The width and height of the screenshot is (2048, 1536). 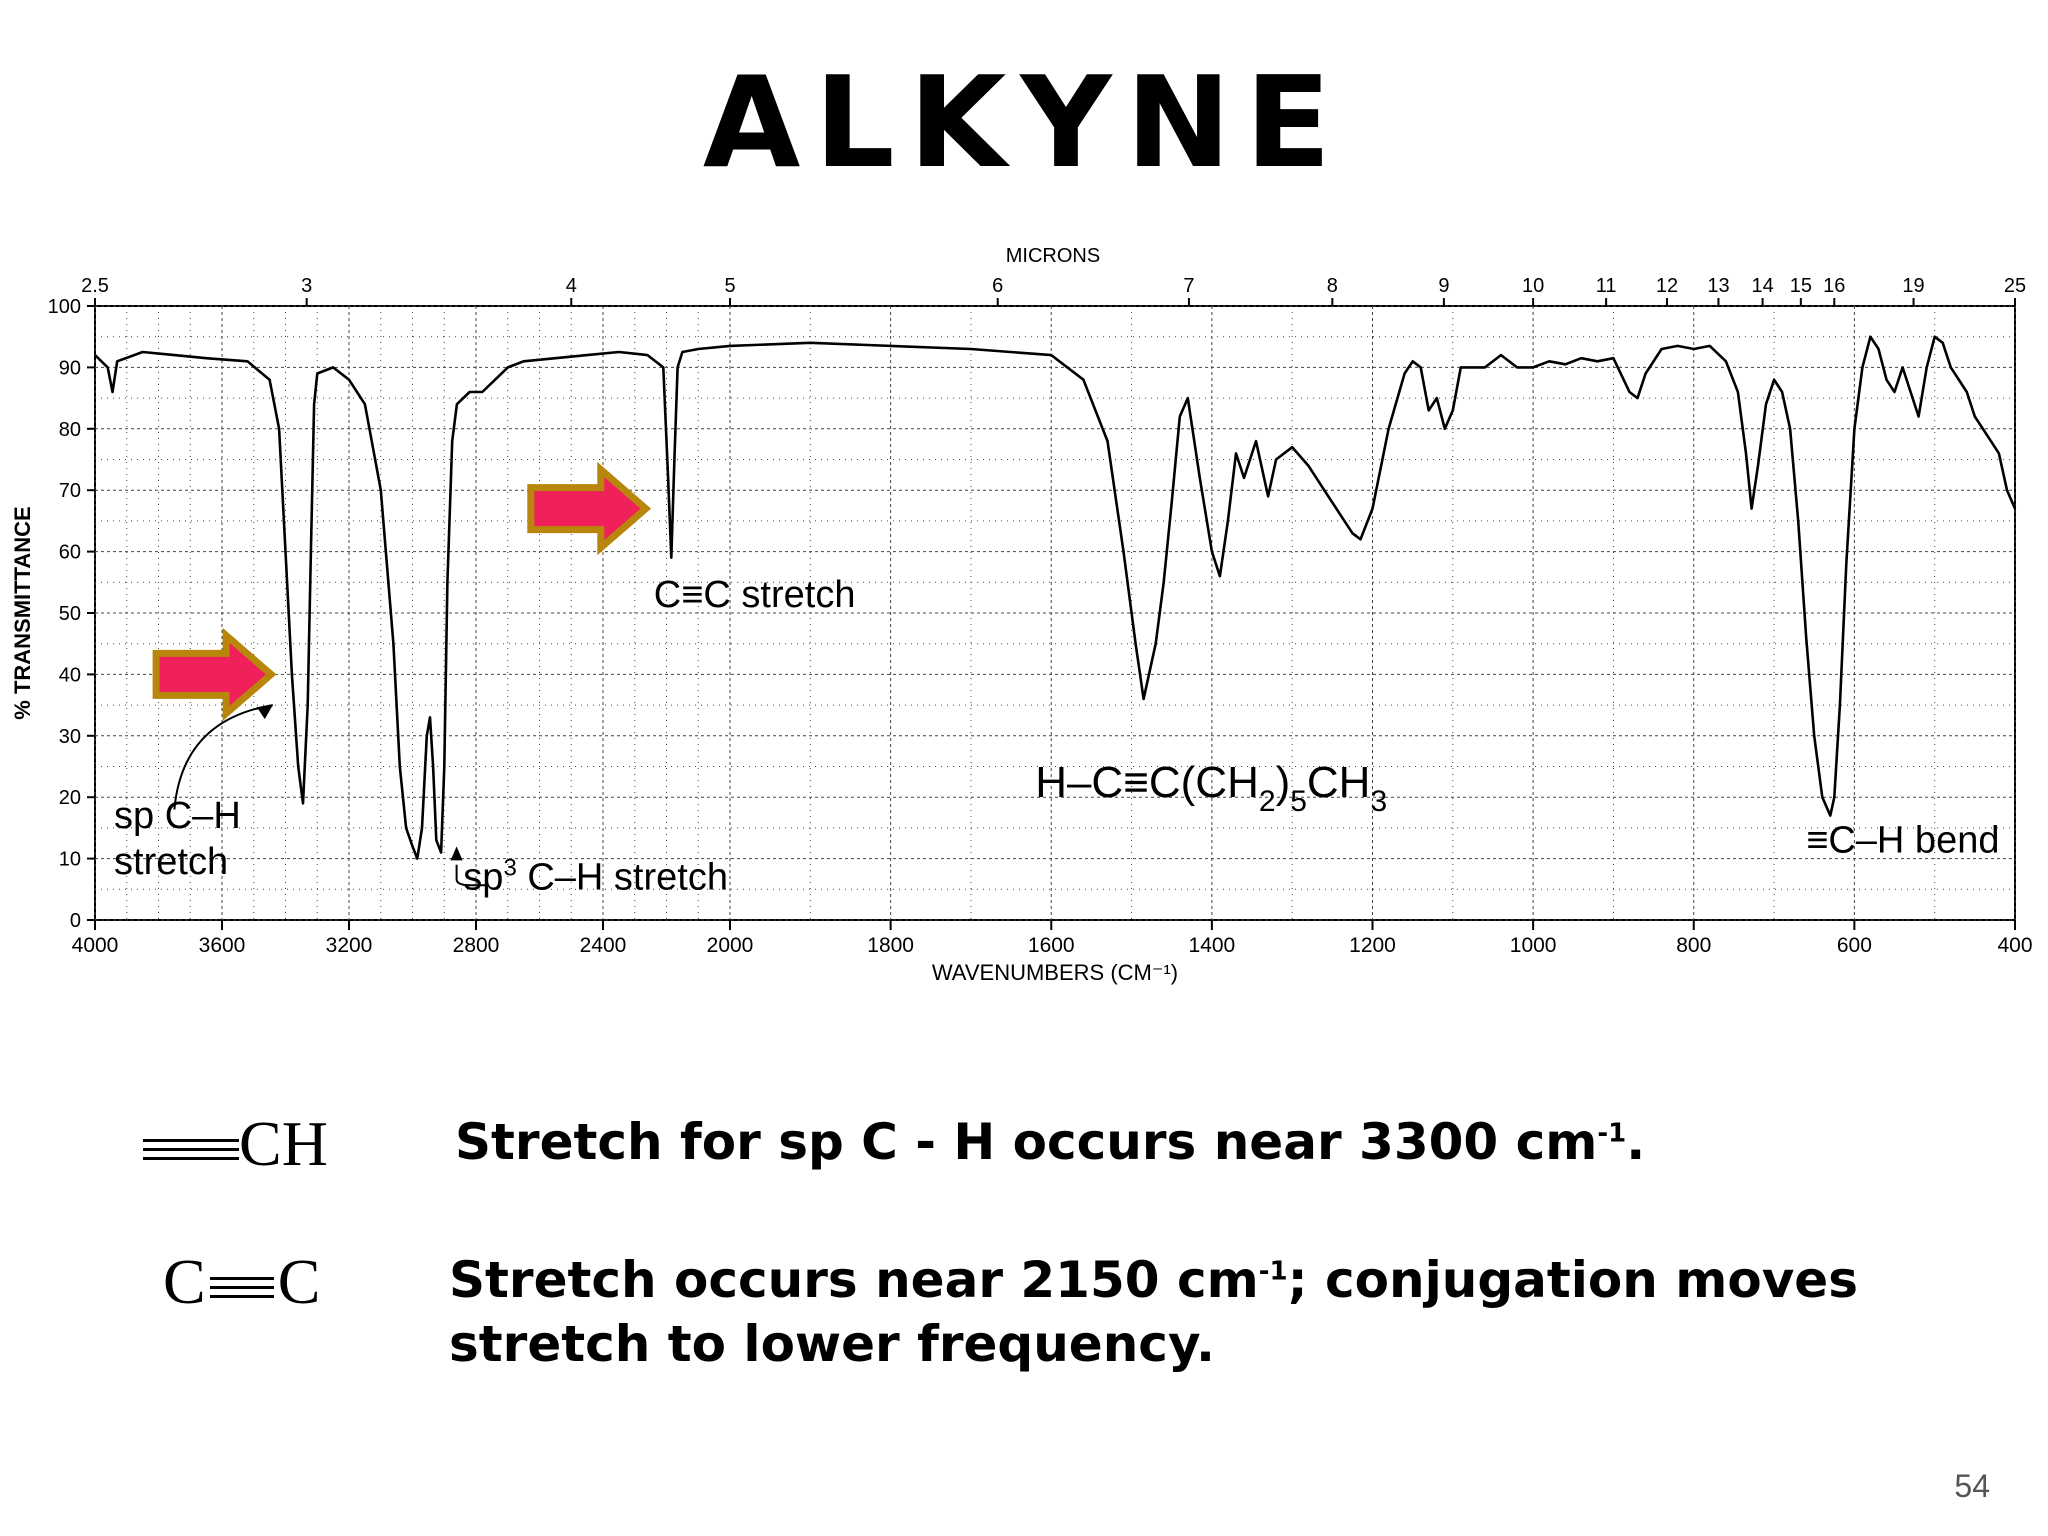 I want to click on x-tick-label: 1000, so click(x=1533, y=945).